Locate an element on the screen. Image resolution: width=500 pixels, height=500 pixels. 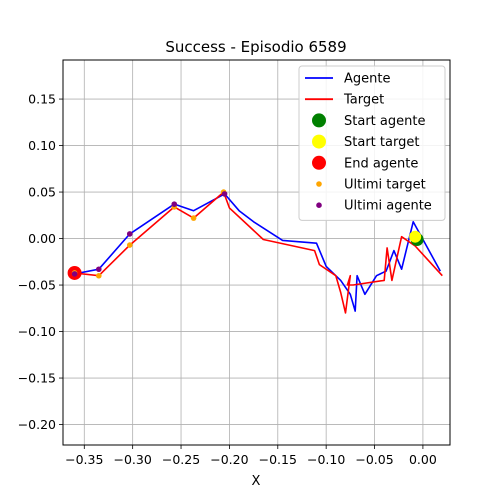
legend-swatch-start-target is located at coordinates (319, 141).